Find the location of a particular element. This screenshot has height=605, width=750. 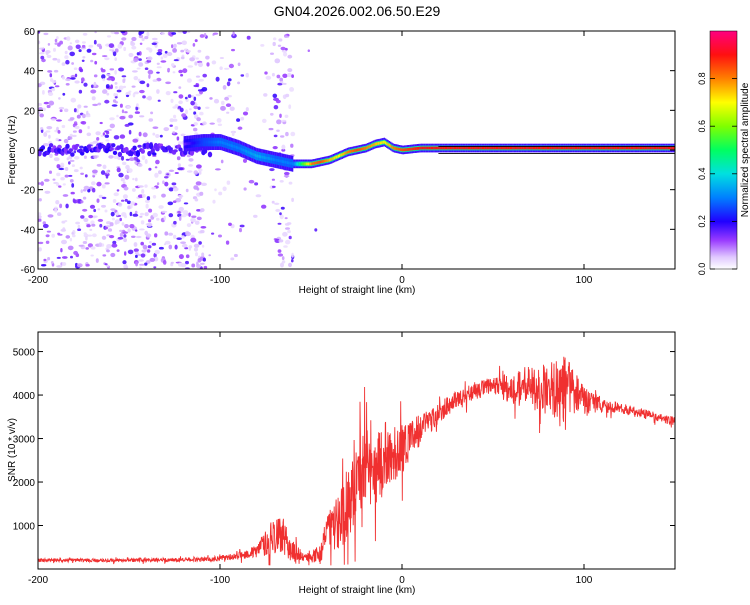

figure-title: GN04.2026.002.06.50.E29 is located at coordinates (357, 11).